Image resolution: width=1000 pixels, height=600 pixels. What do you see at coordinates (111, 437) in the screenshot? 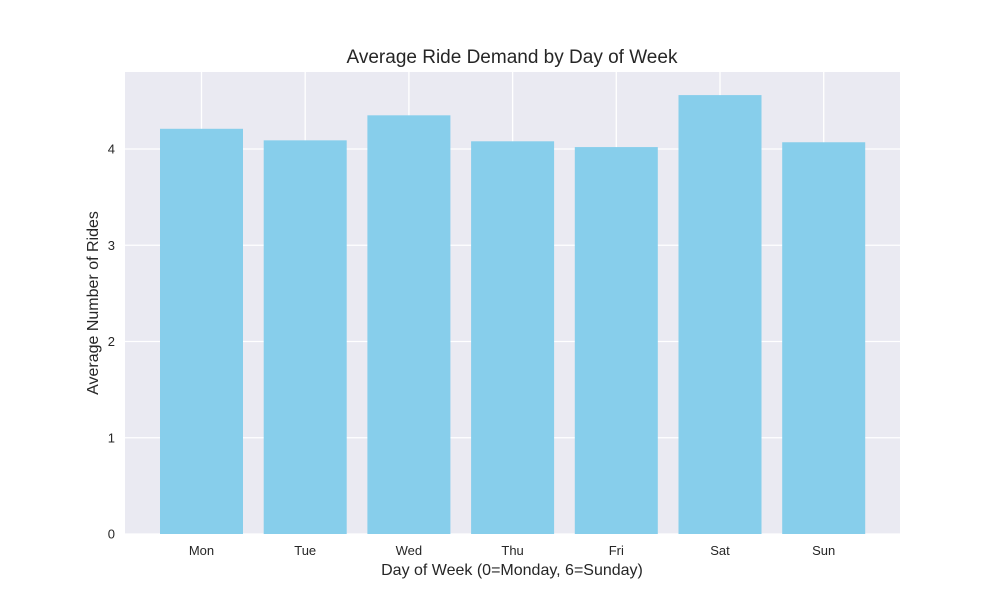
I see `y-tick-label: 1` at bounding box center [111, 437].